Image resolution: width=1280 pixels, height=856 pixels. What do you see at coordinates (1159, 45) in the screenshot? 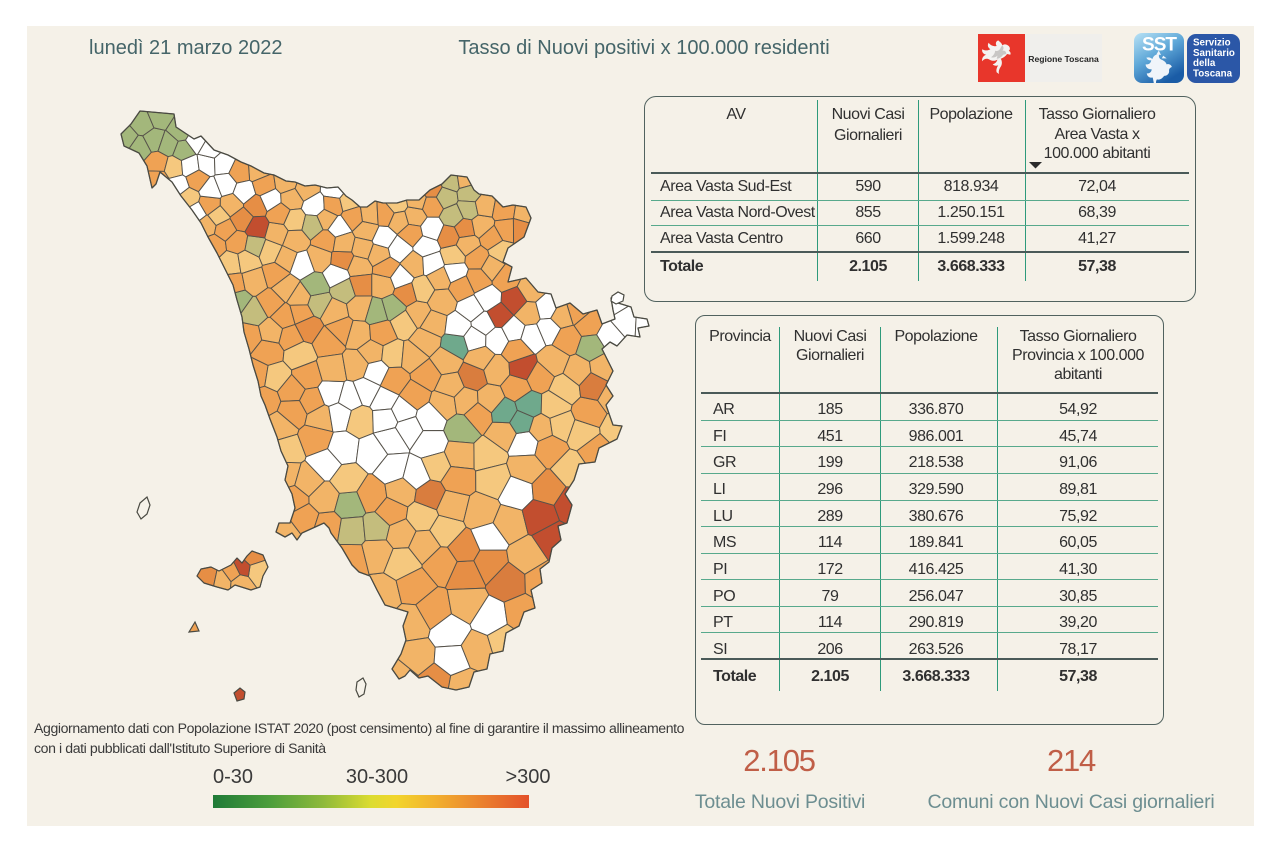
I see `svg-text: SST` at bounding box center [1159, 45].